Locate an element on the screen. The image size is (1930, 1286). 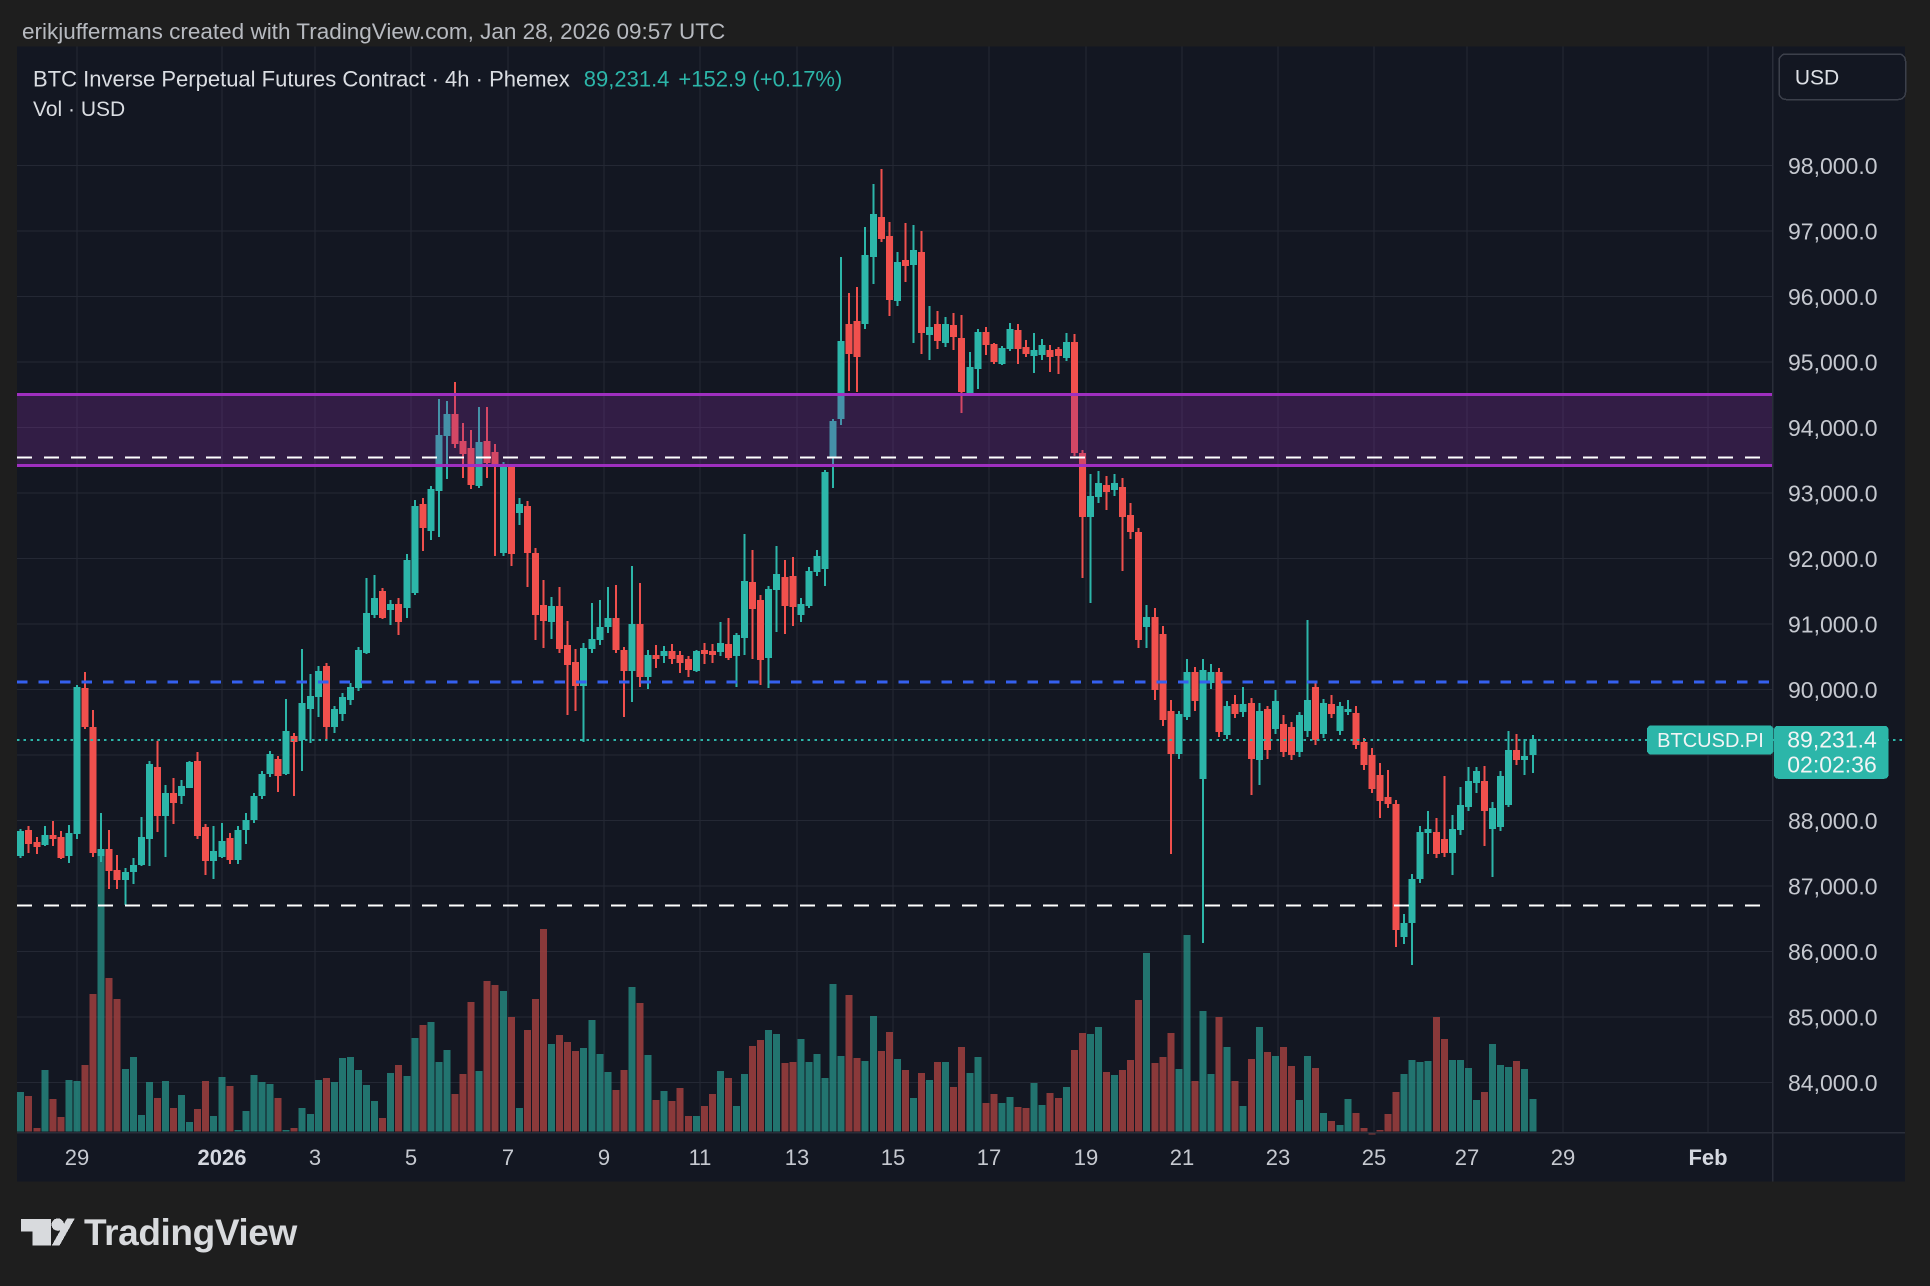
svg-text: 23 is located at coordinates (1278, 1157).